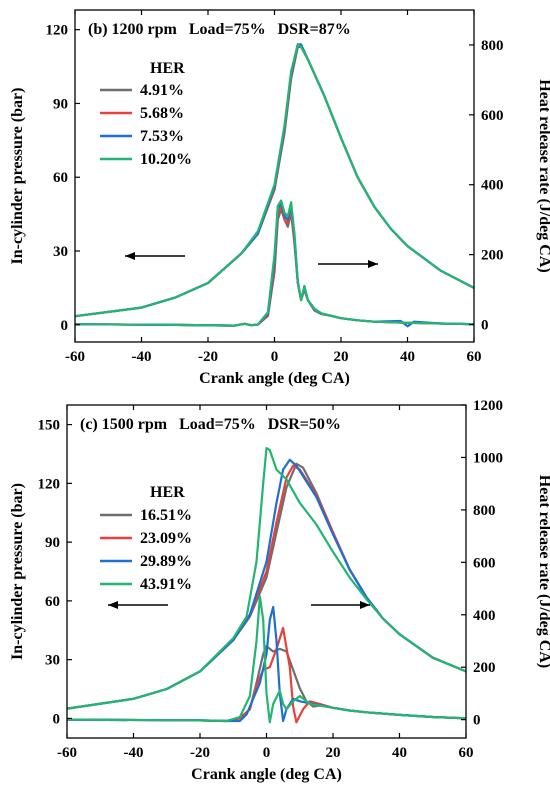  Describe the element at coordinates (166, 584) in the screenshot. I see `legend-label-series-4: 43.91%` at that location.